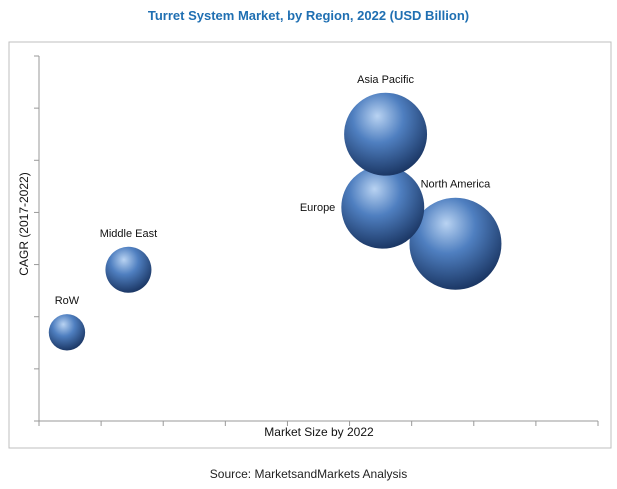 The image size is (617, 489). What do you see at coordinates (128, 269) in the screenshot?
I see `bubble-middle-east` at bounding box center [128, 269].